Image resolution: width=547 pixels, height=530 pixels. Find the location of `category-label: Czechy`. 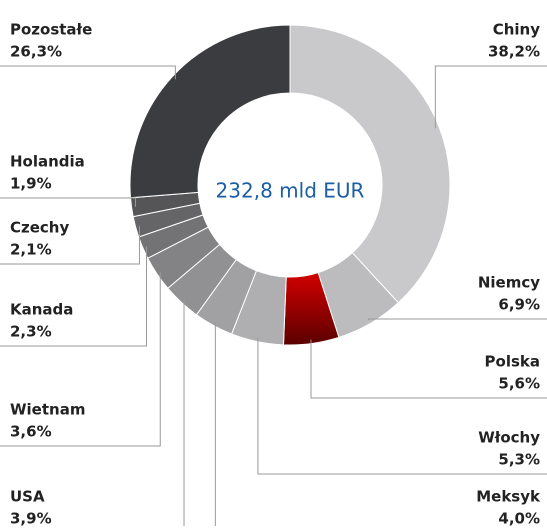

category-label: Czechy is located at coordinates (39, 228).